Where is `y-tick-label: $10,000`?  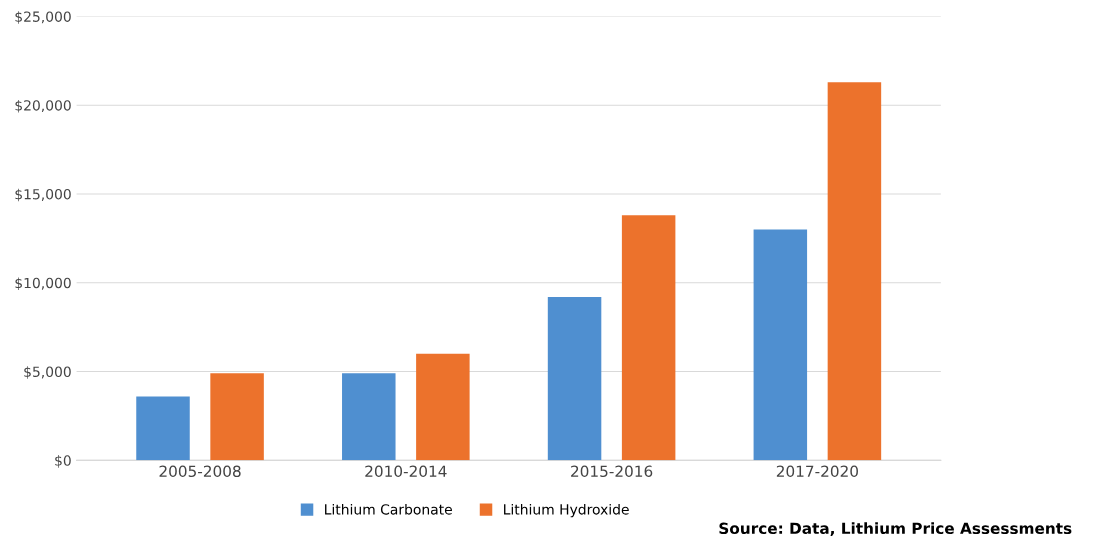
y-tick-label: $10,000 is located at coordinates (43, 284).